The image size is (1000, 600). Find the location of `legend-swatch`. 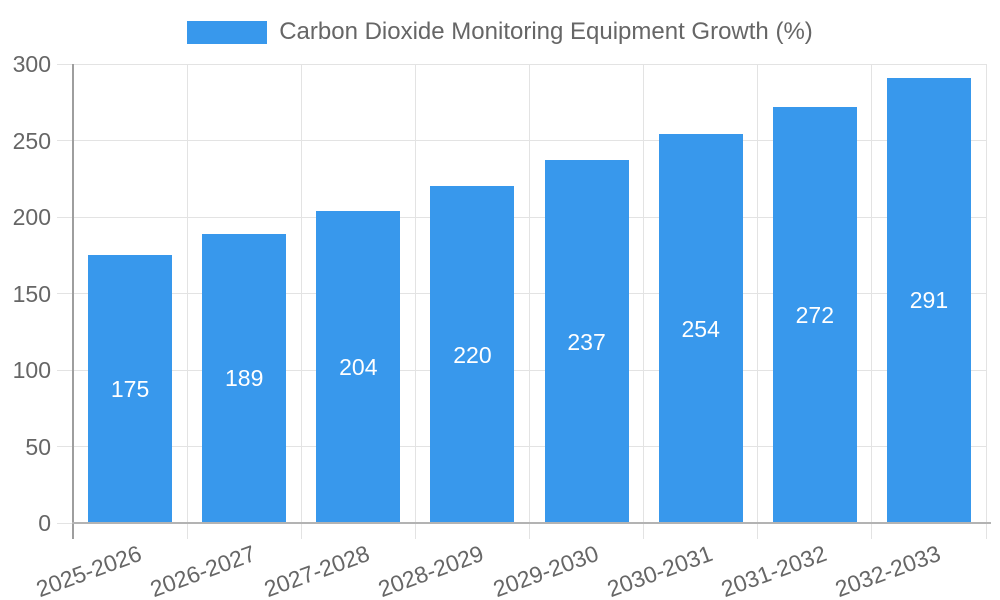

legend-swatch is located at coordinates (227, 32).